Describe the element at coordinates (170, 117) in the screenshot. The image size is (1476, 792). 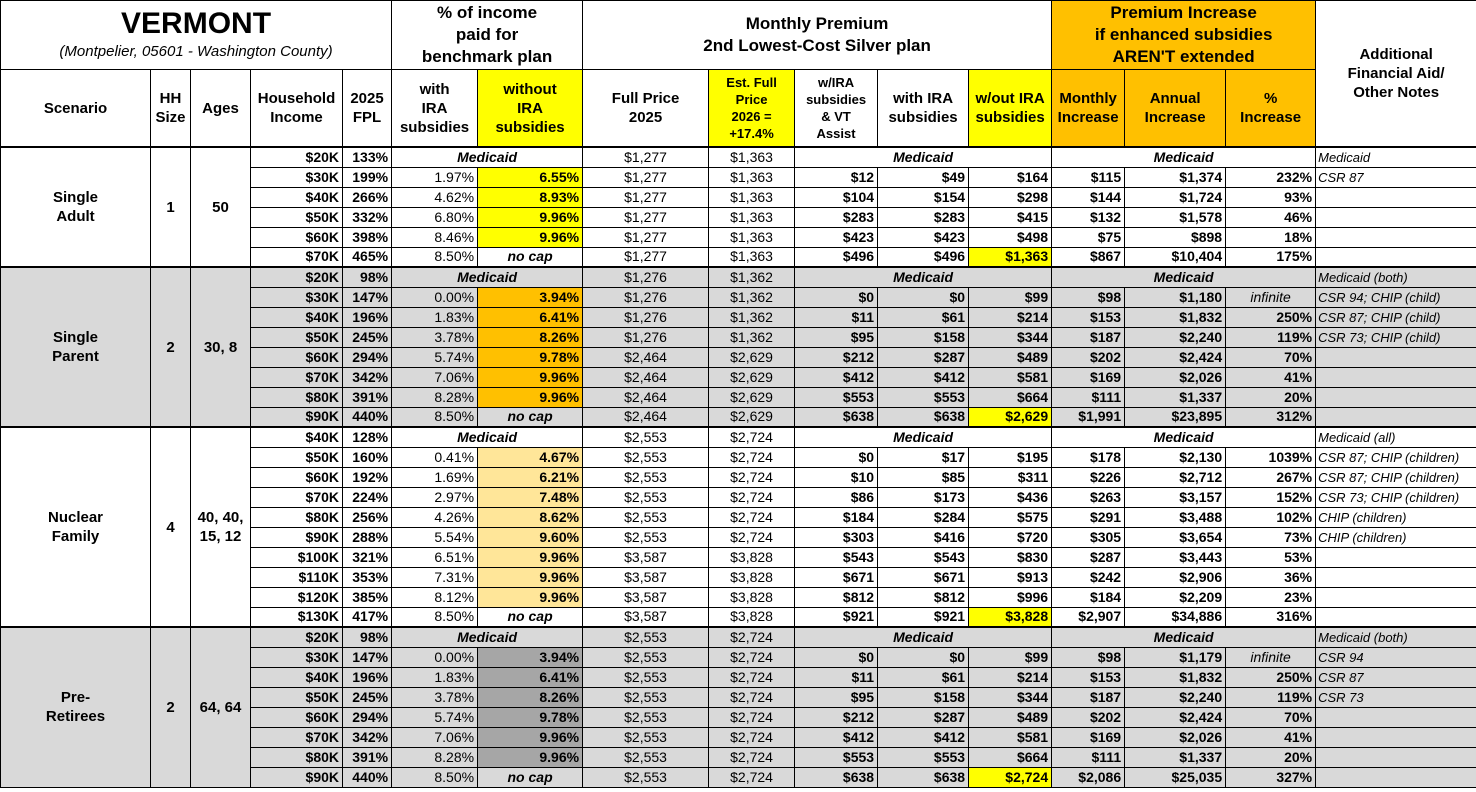
I see `header-line: Size` at that location.